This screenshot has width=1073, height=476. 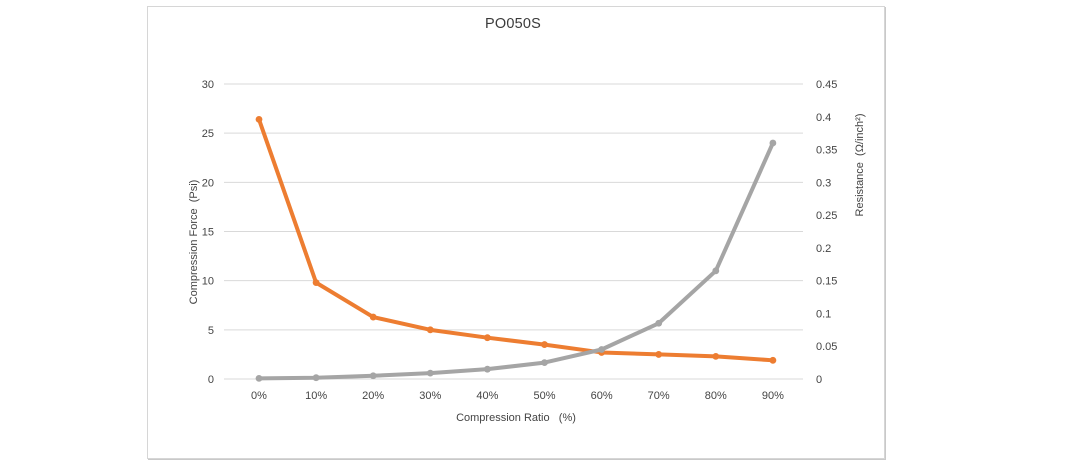 I want to click on left-axis-tick: 20, so click(x=208, y=183).